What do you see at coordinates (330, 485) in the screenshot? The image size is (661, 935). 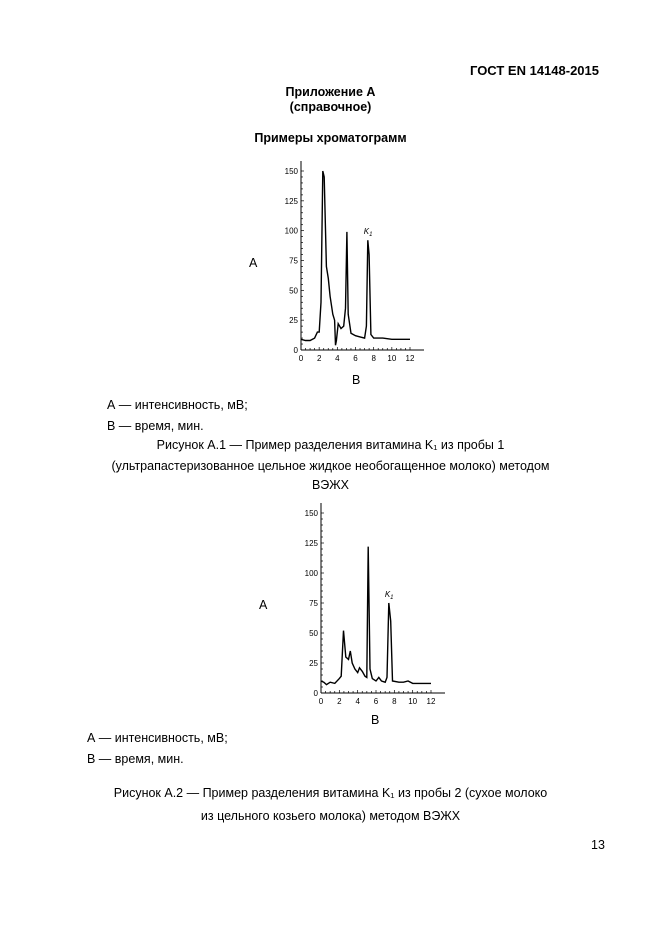 I see `caption-1-line3: ВЭЖХ` at bounding box center [330, 485].